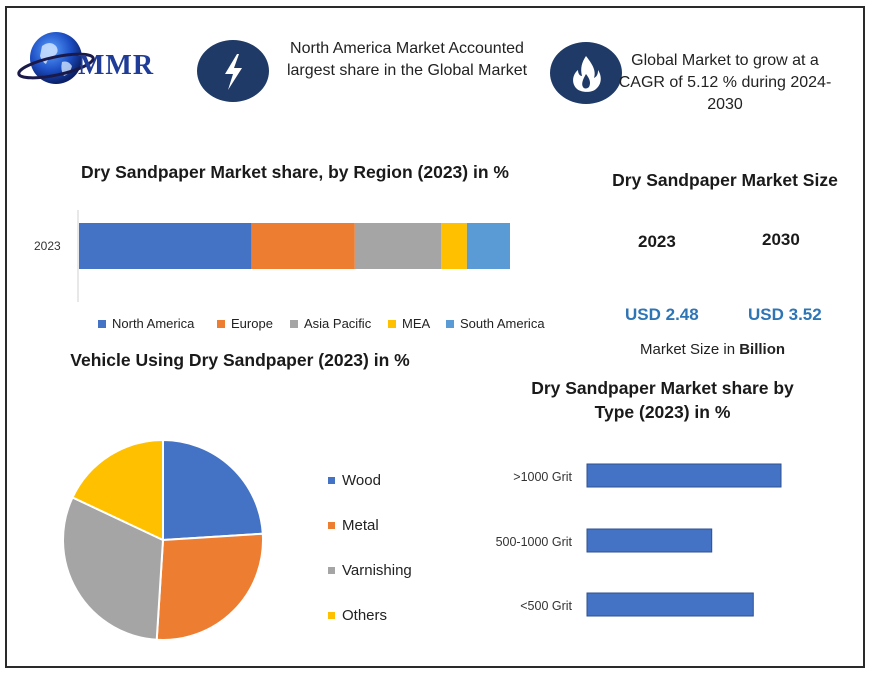  Describe the element at coordinates (47, 246) in the screenshot. I see `region-category-label: 2023` at that location.